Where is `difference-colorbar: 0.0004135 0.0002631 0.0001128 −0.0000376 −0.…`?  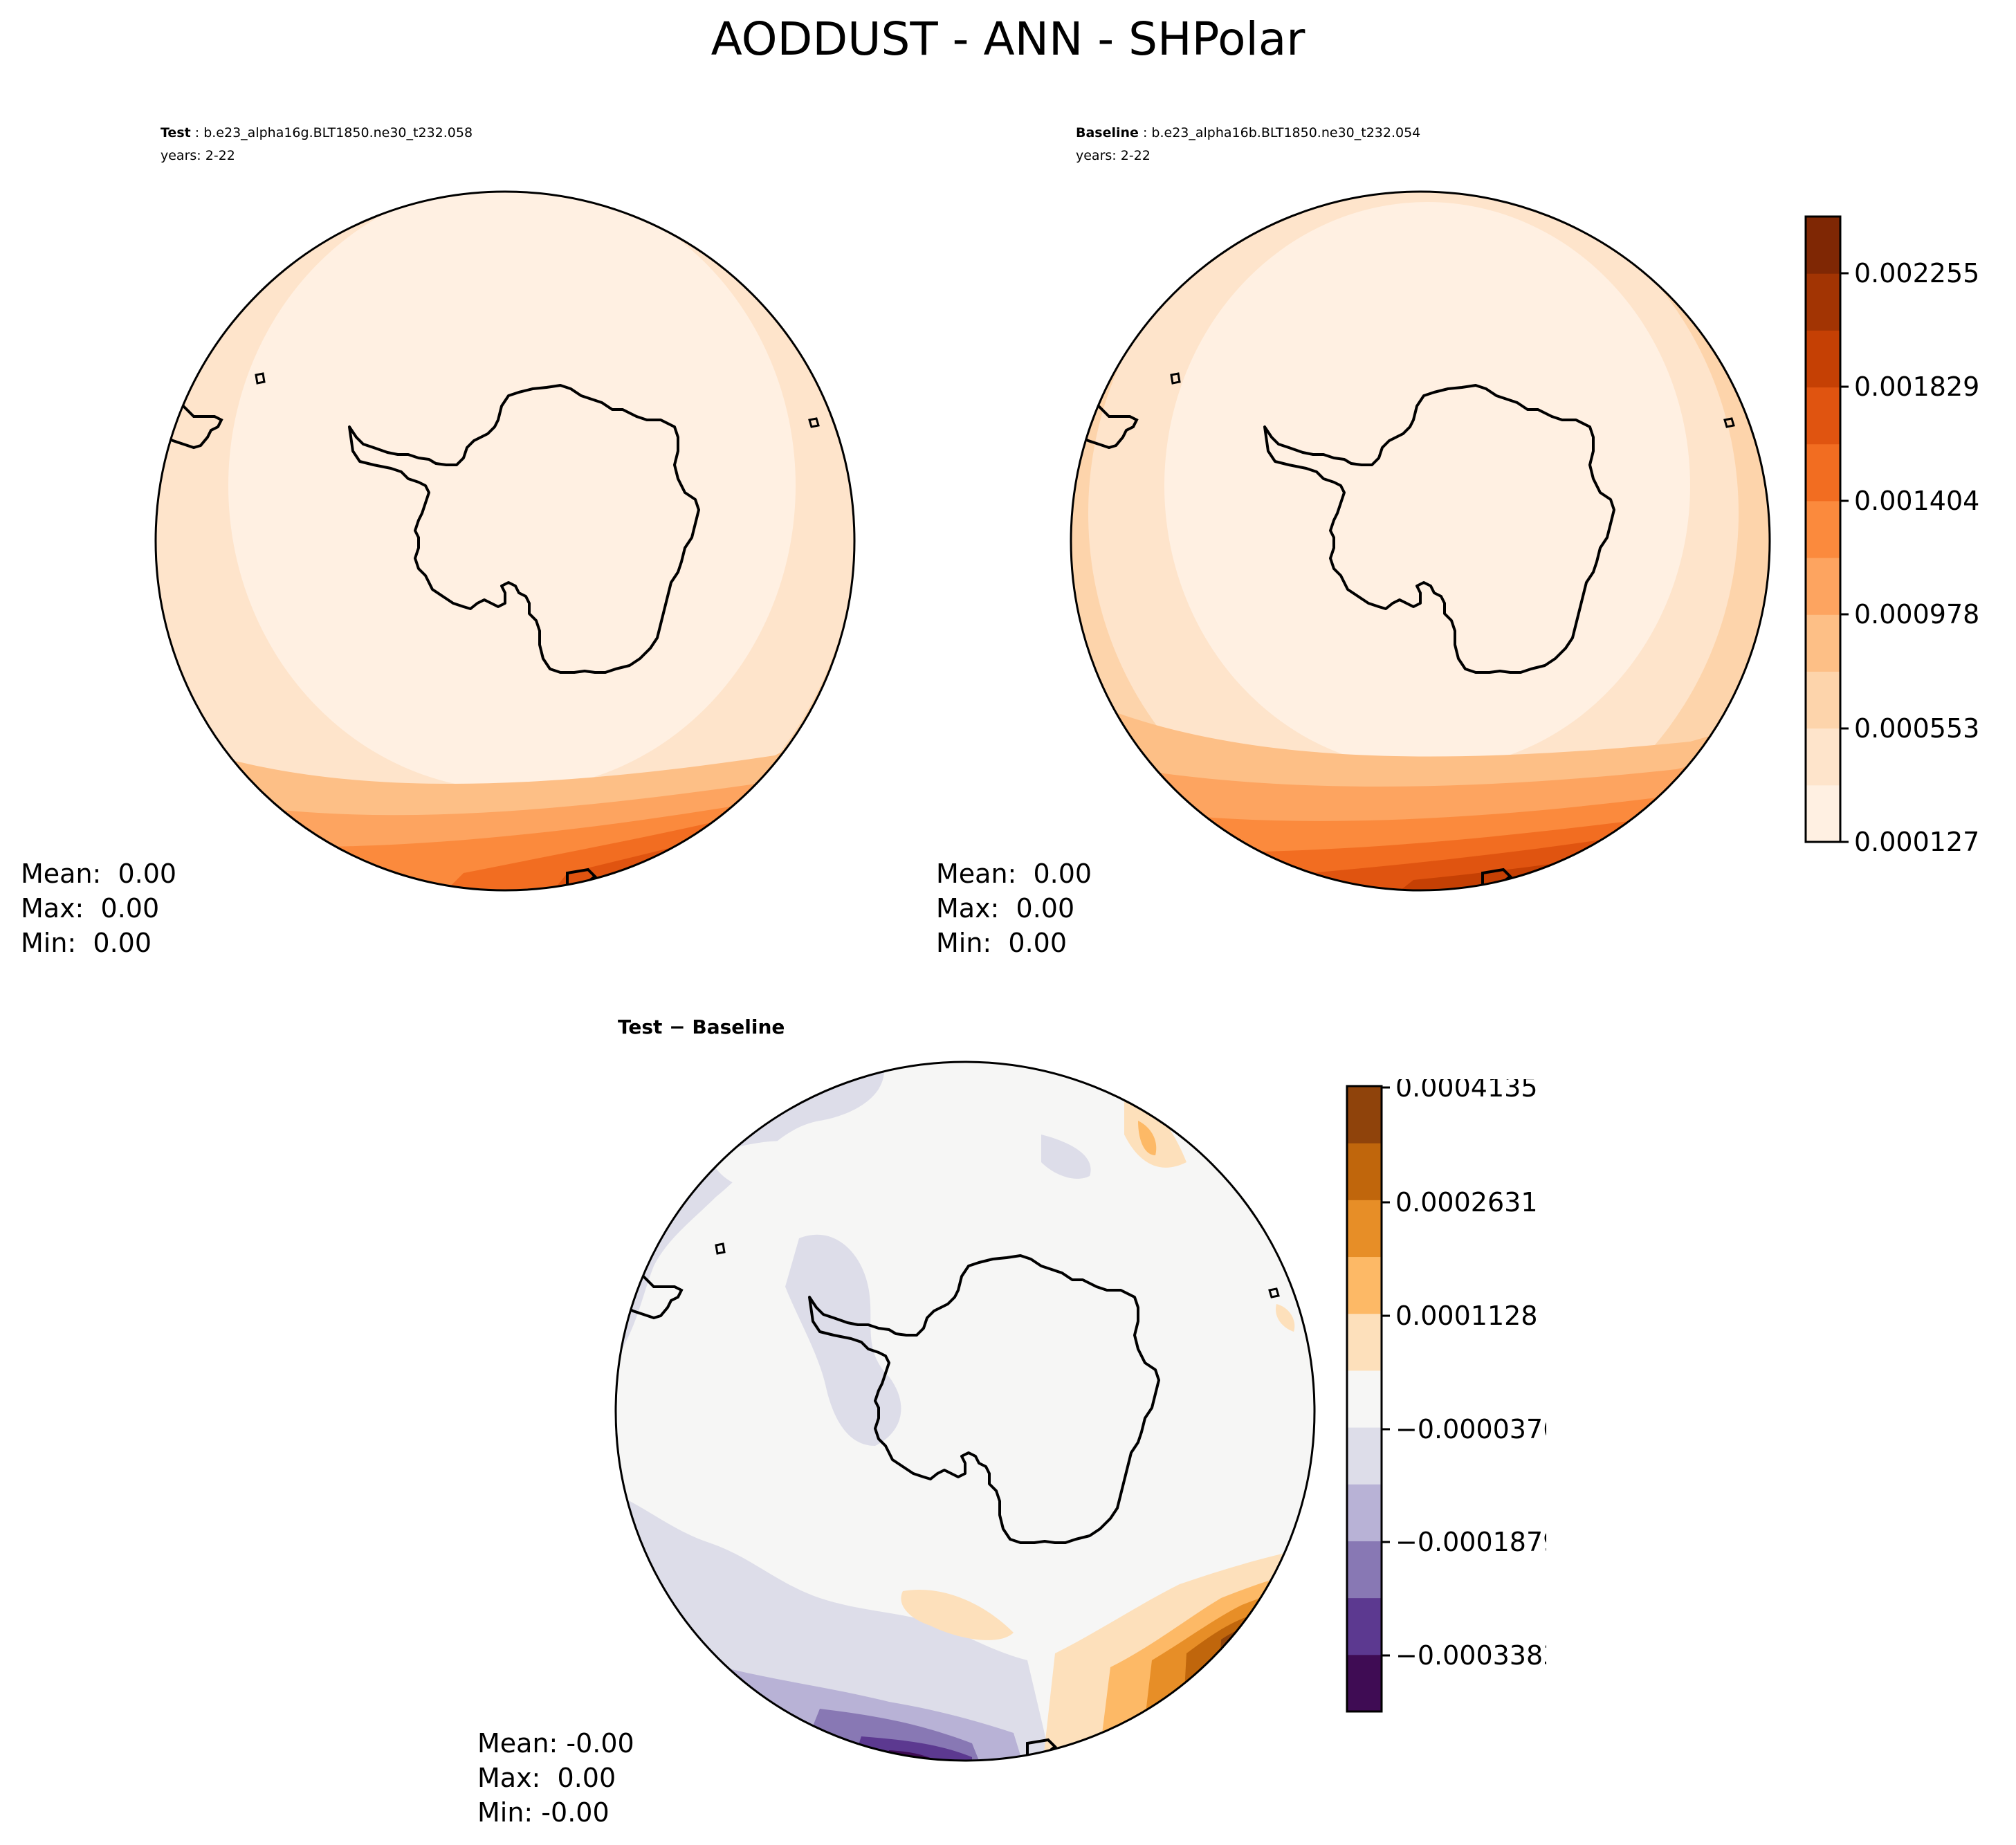 difference-colorbar: 0.0004135 0.0002631 0.0001128 −0.0000376 −0.… is located at coordinates (1446, 1396).